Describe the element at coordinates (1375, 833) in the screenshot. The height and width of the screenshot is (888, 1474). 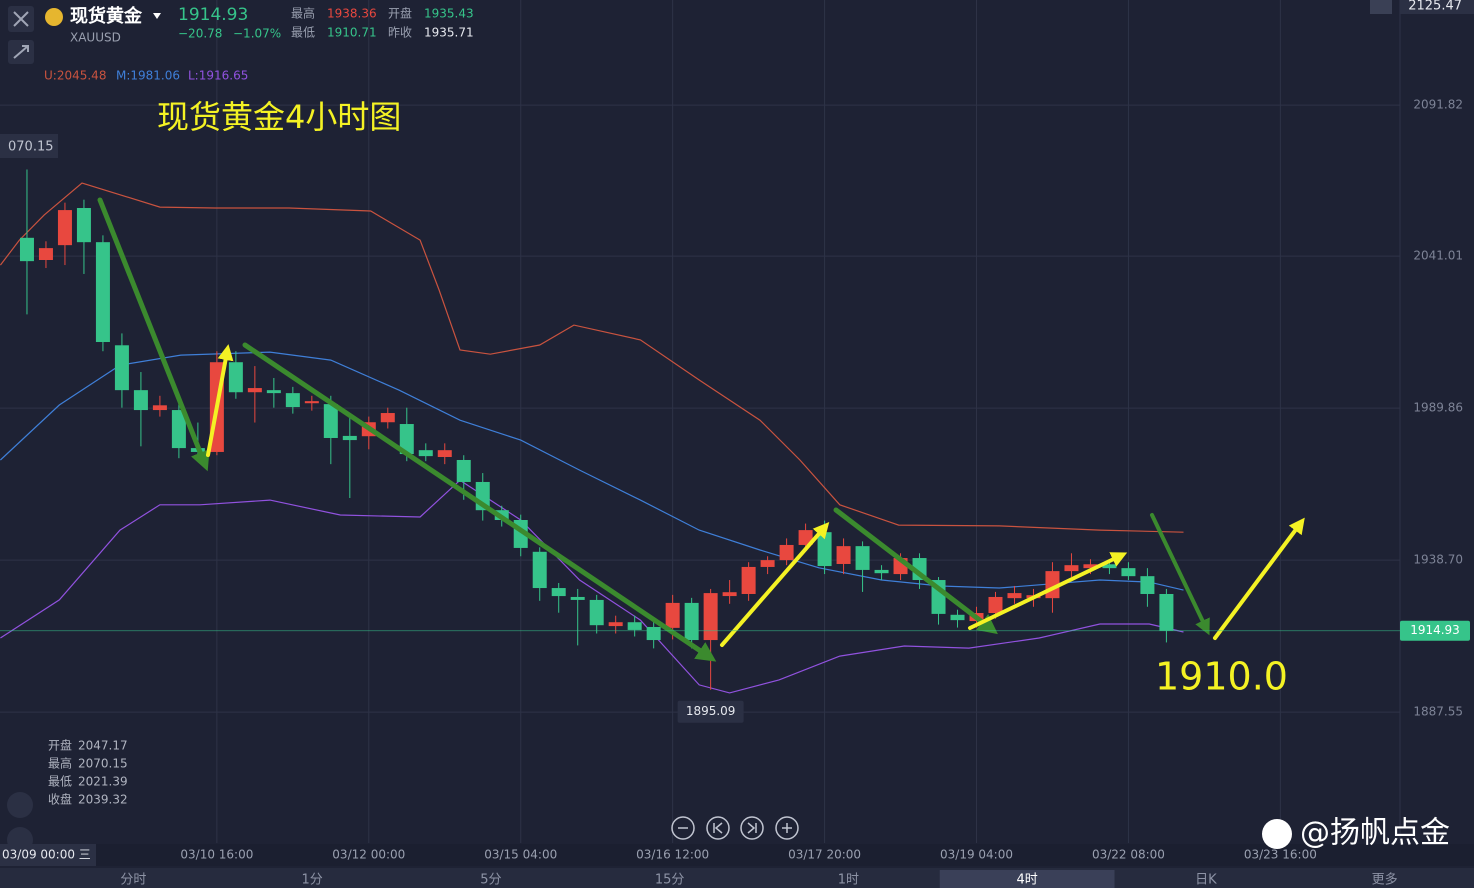
I see `watermark: @扬帆点金` at that location.